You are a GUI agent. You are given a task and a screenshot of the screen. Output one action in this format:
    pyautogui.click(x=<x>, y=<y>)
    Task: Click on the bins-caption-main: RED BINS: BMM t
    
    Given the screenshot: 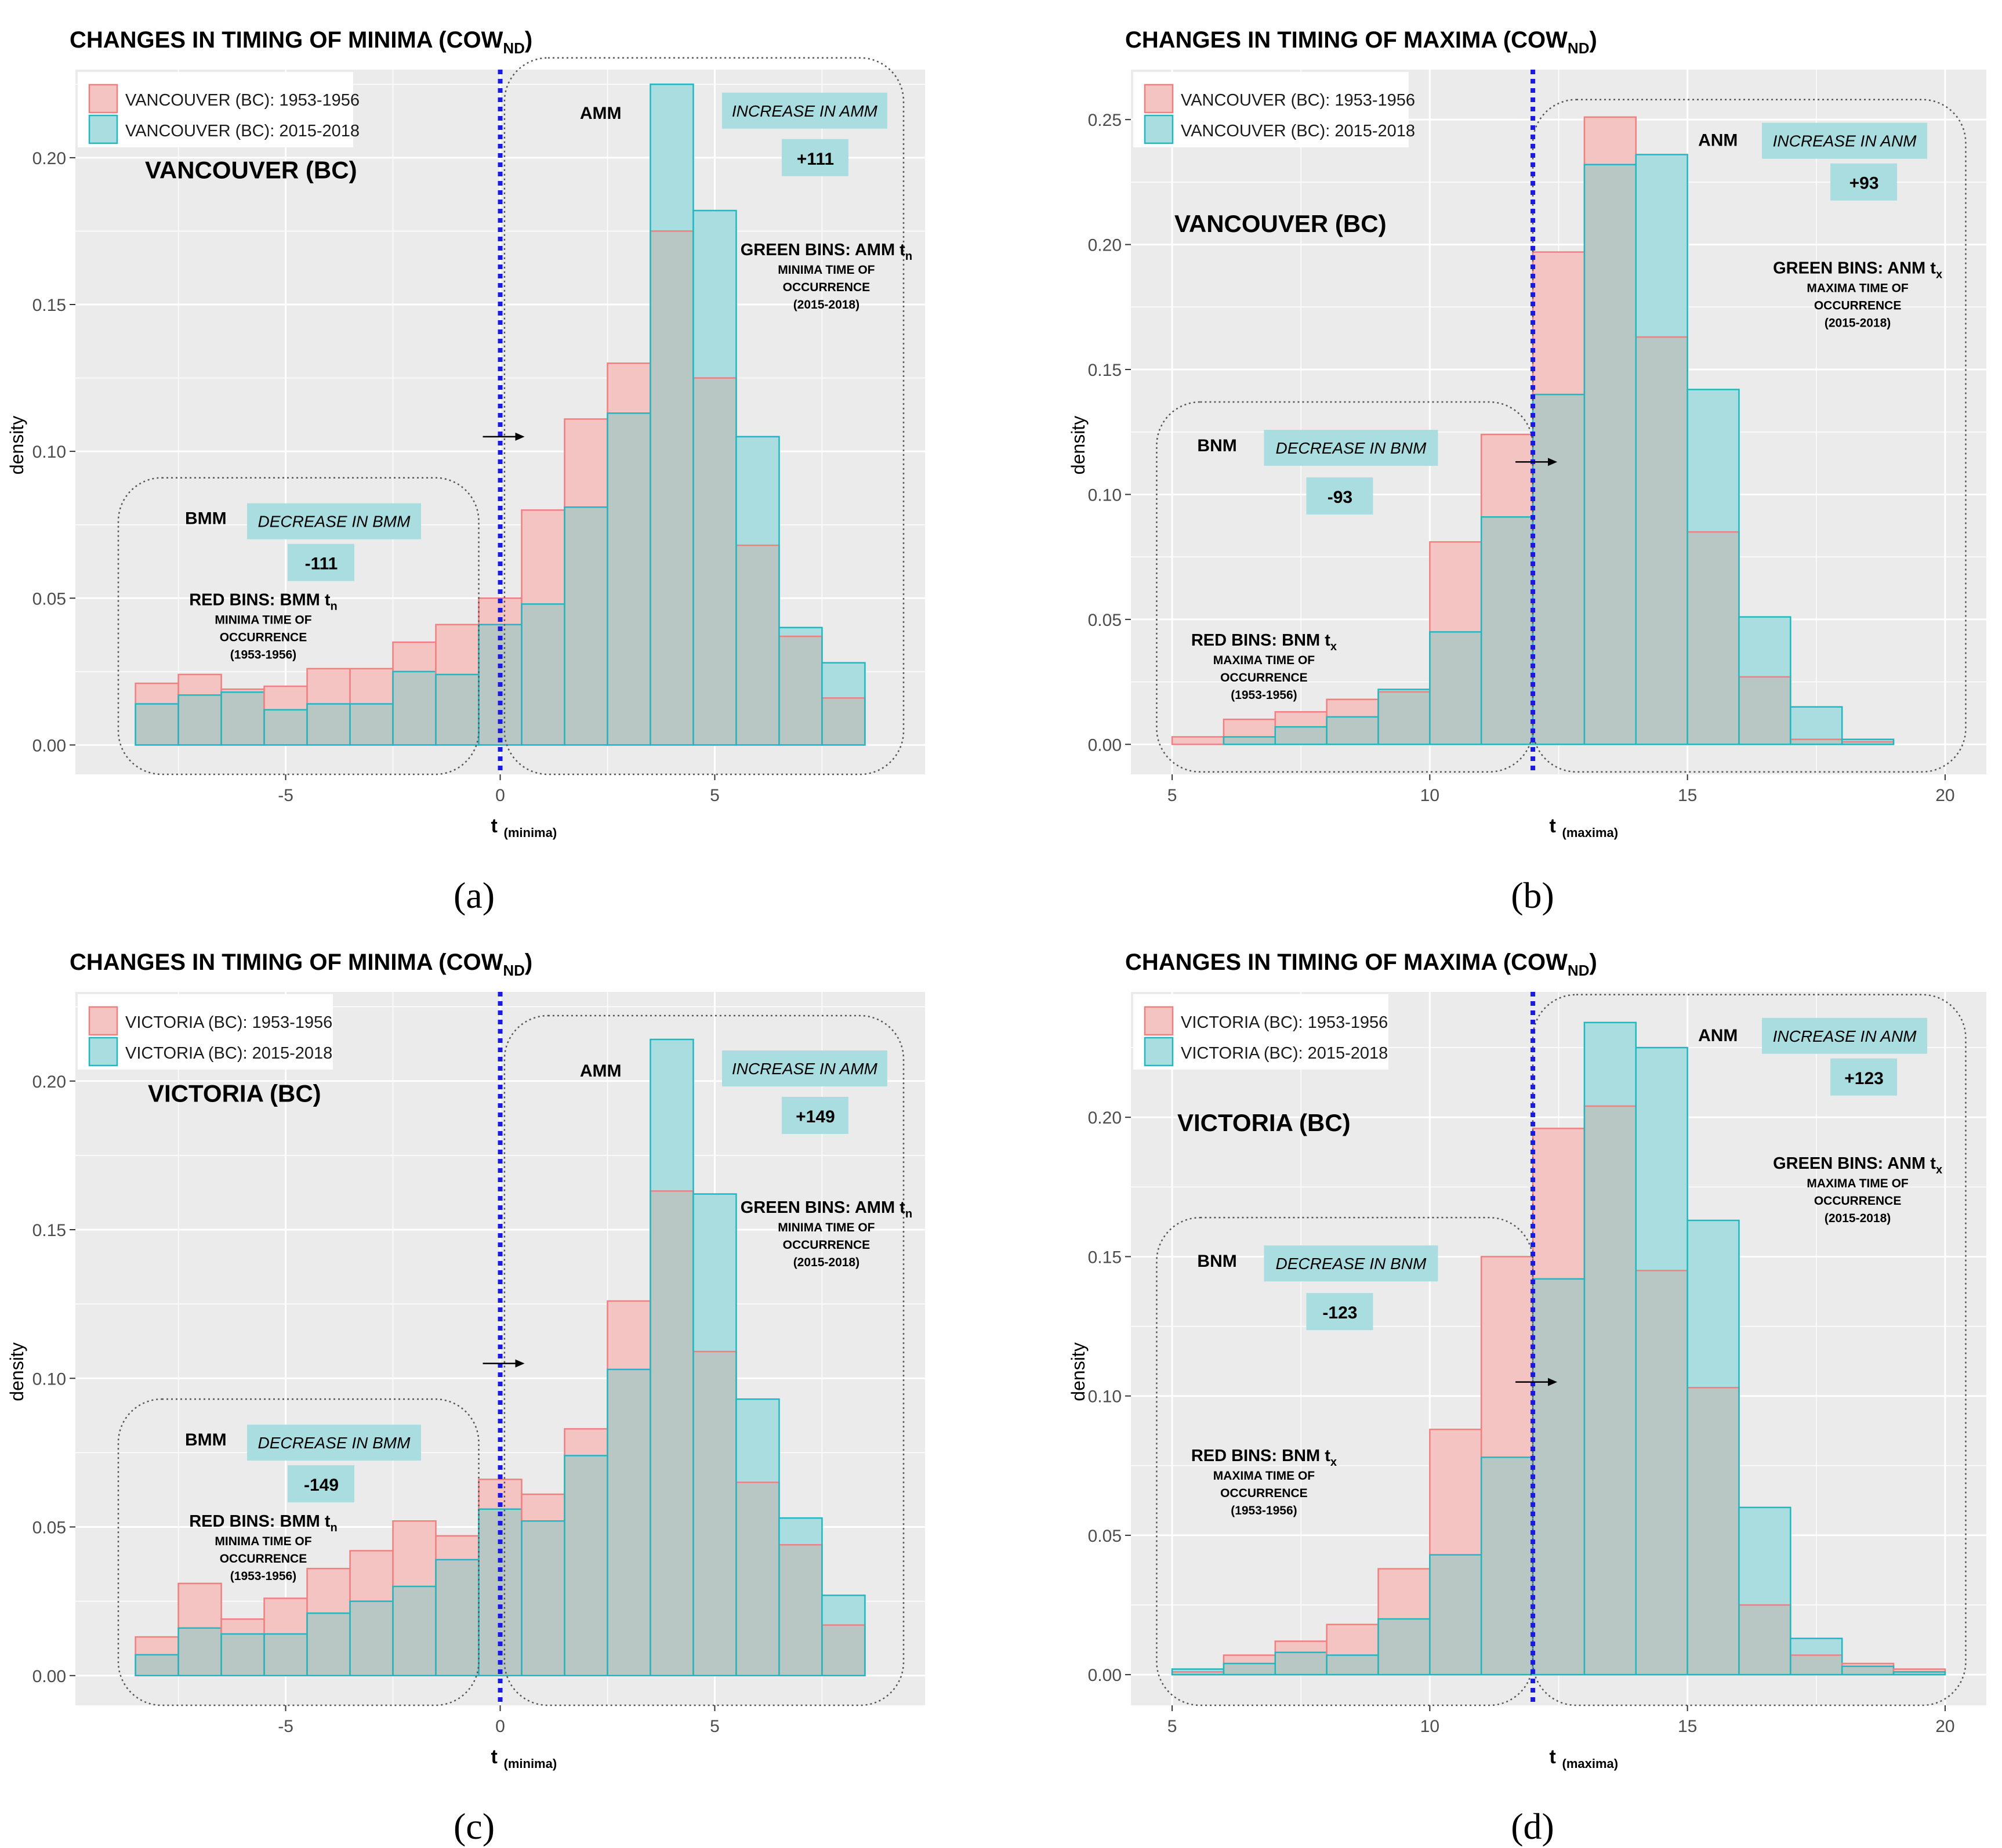 What is the action you would take?
    pyautogui.click(x=260, y=1521)
    